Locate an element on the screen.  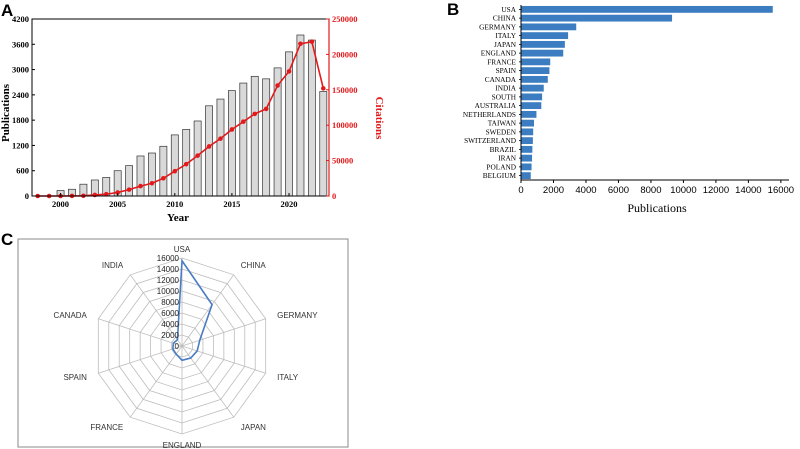
b-category-label: TAIWAN is located at coordinates (502, 123).